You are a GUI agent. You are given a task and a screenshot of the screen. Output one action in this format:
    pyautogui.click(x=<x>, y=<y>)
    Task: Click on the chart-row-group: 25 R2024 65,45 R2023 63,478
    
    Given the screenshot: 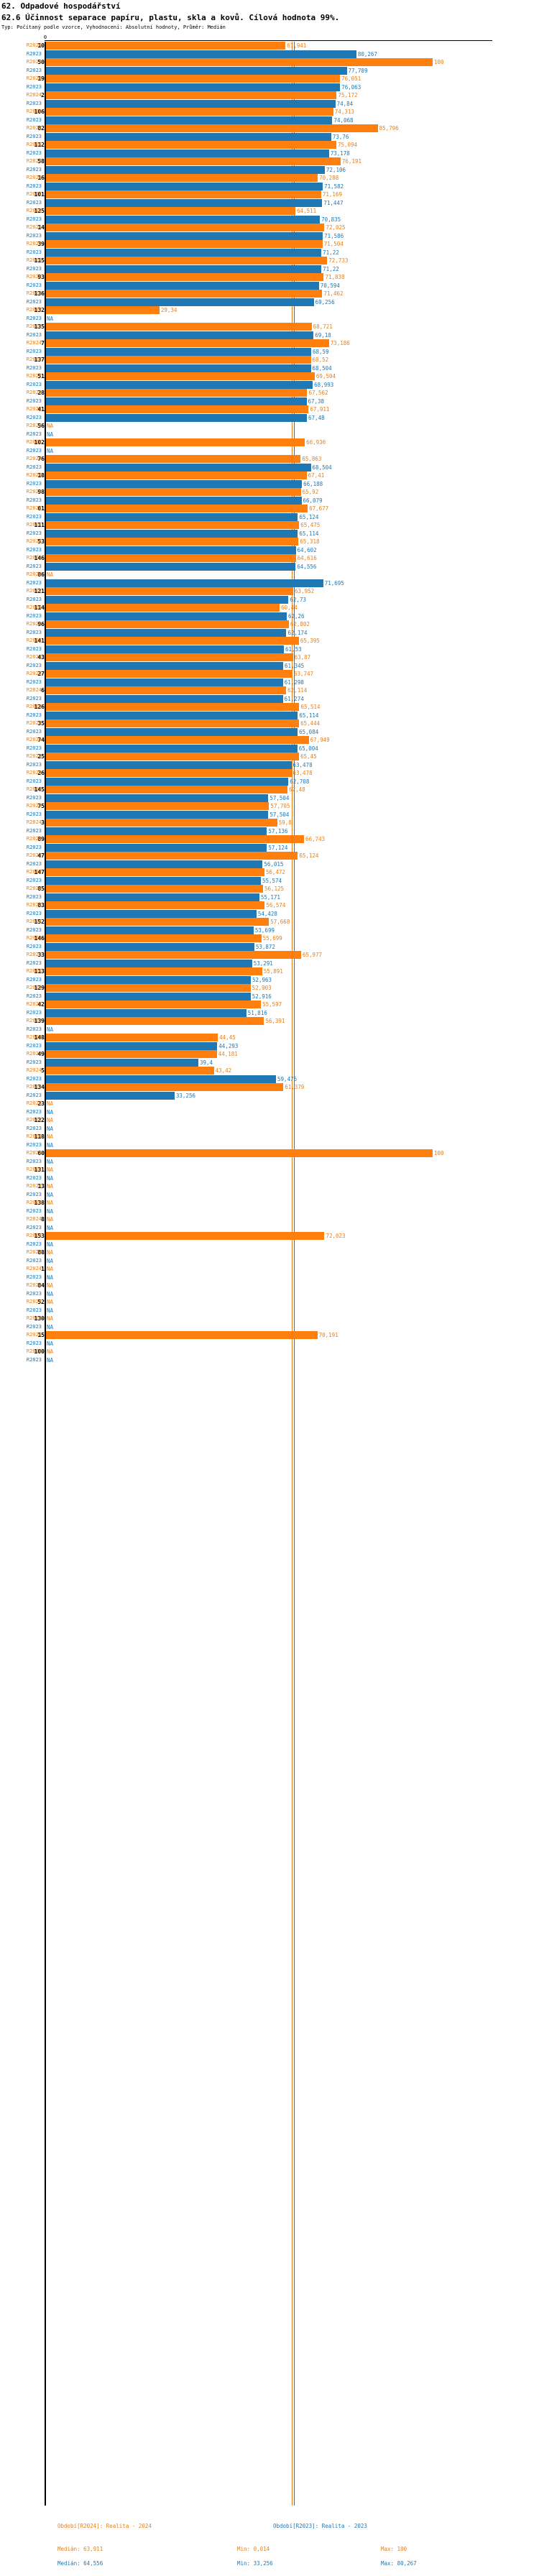 What is the action you would take?
    pyautogui.click(x=269, y=761)
    